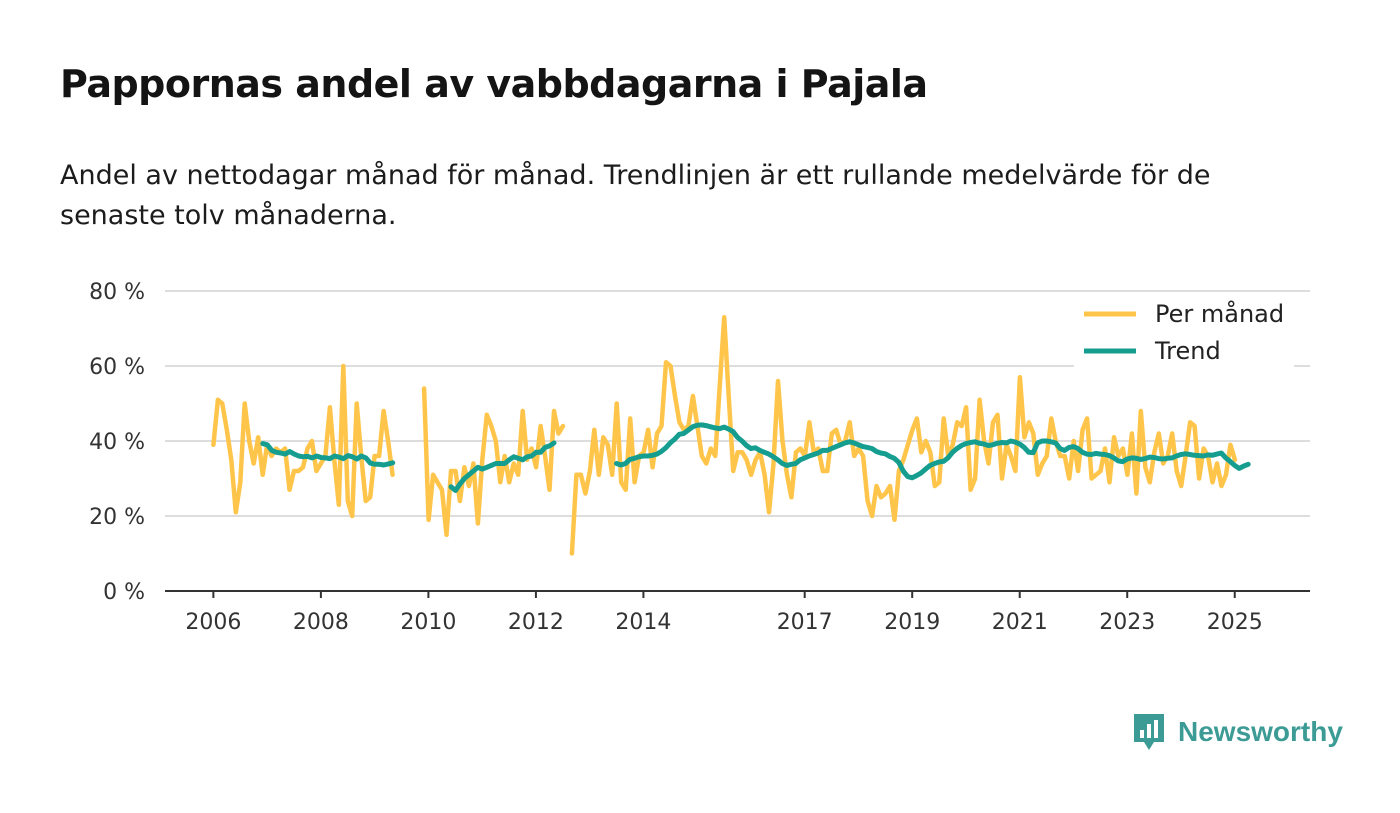  I want to click on x-tick-label: 2014, so click(643, 622).